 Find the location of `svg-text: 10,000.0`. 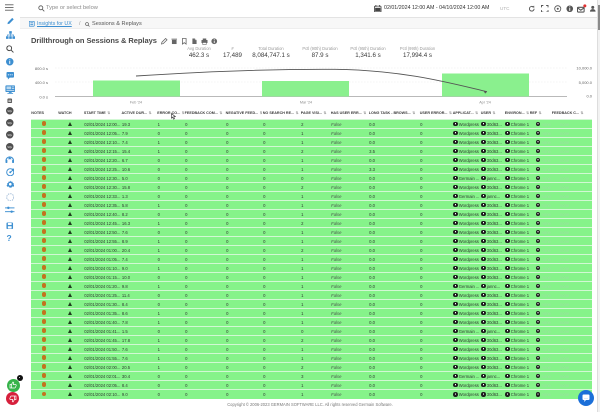

svg-text: 10,000.0 is located at coordinates (584, 67).